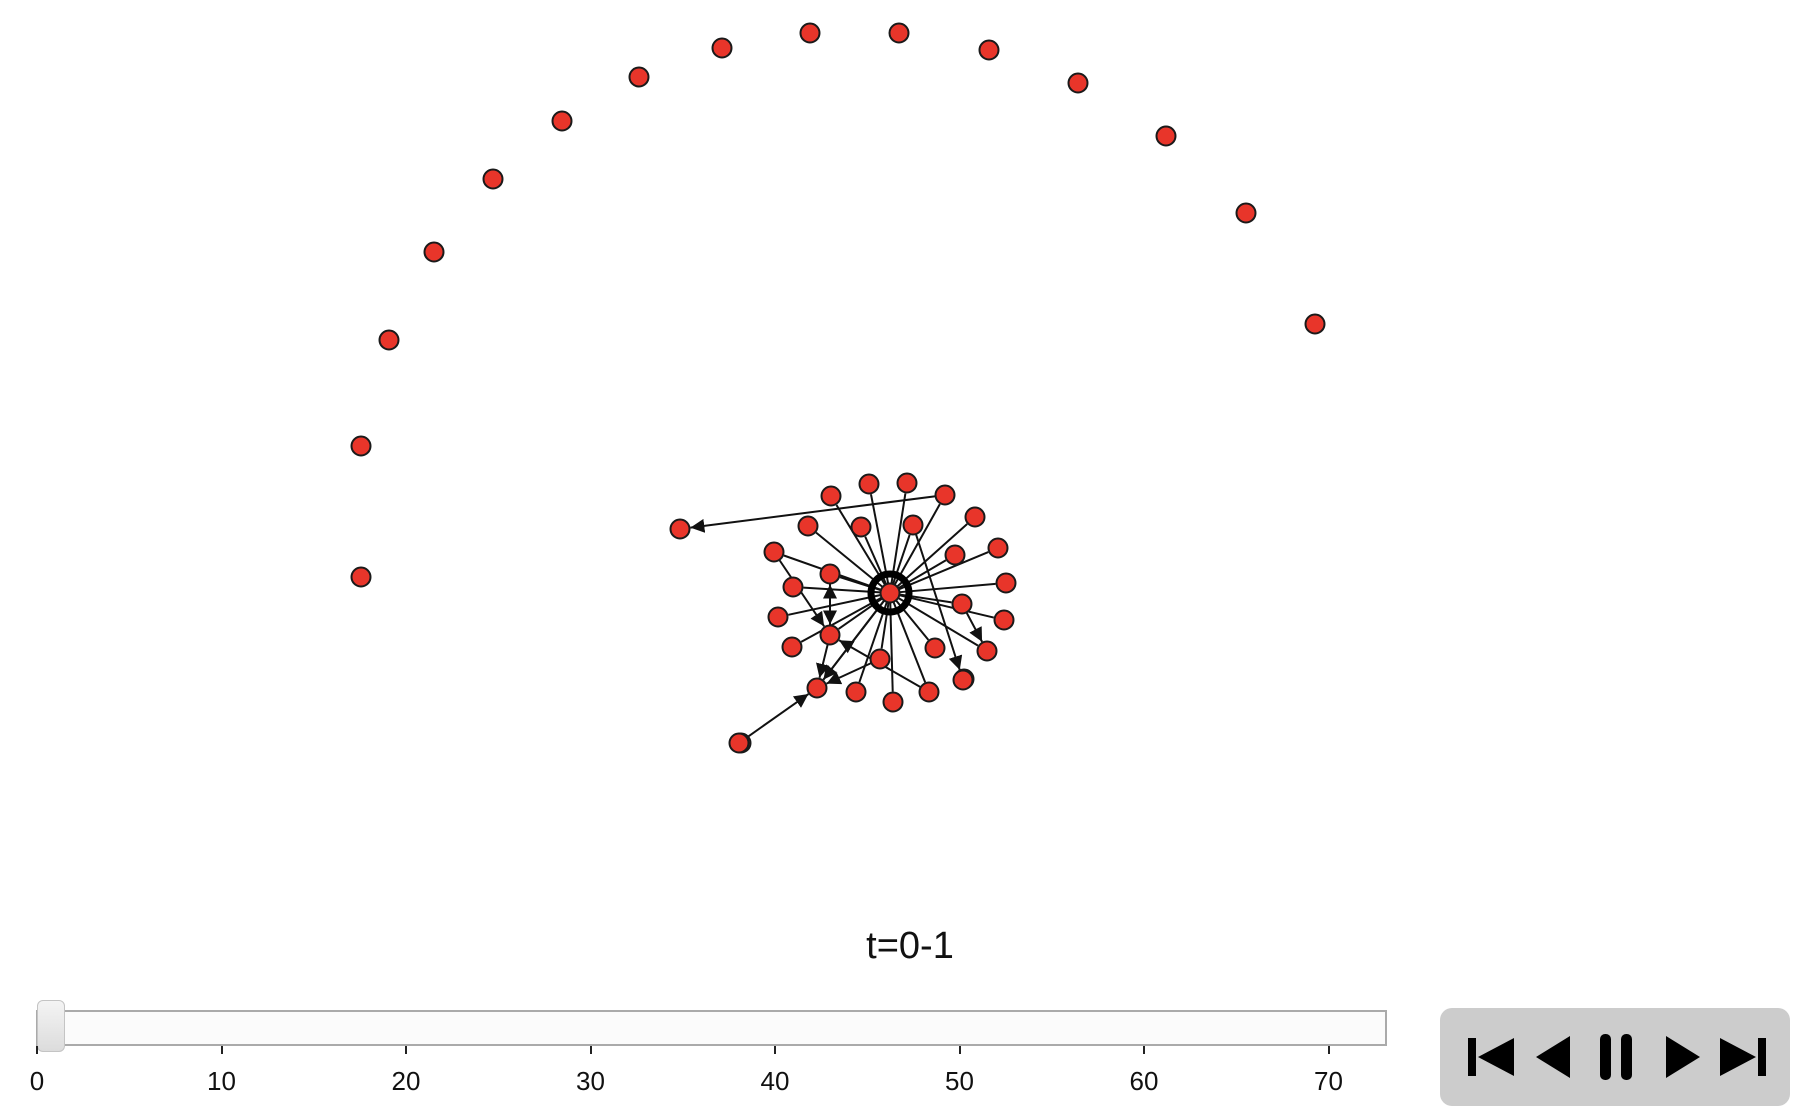 This screenshot has height=1114, width=1796. What do you see at coordinates (711, 1028) in the screenshot?
I see `time-slider-track` at bounding box center [711, 1028].